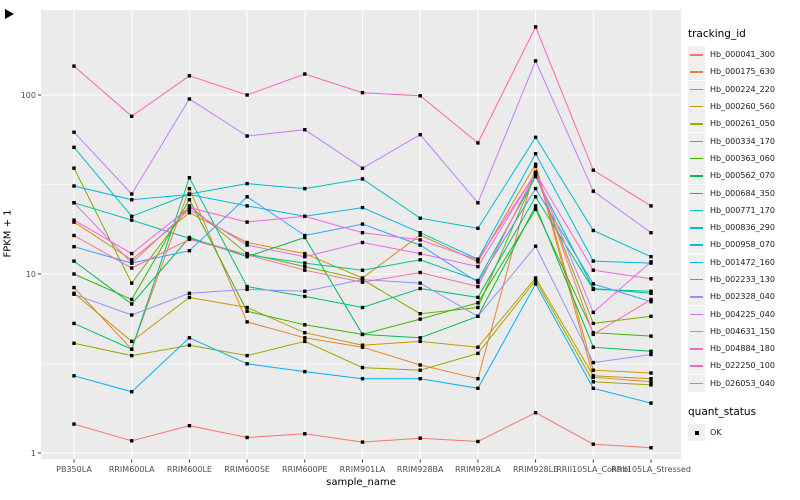  I want to click on legend-title-quant-status: quant_status, so click(722, 411).